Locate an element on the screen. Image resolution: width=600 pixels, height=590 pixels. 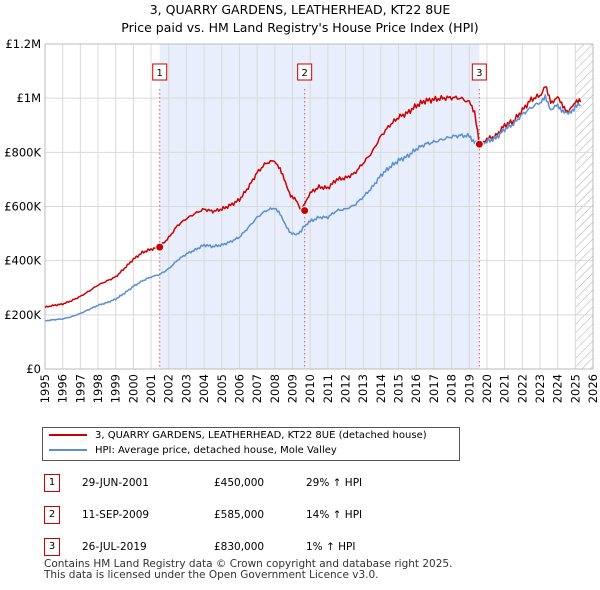
sale-hpi-change: 14% ↑ HPI is located at coordinates (334, 515).